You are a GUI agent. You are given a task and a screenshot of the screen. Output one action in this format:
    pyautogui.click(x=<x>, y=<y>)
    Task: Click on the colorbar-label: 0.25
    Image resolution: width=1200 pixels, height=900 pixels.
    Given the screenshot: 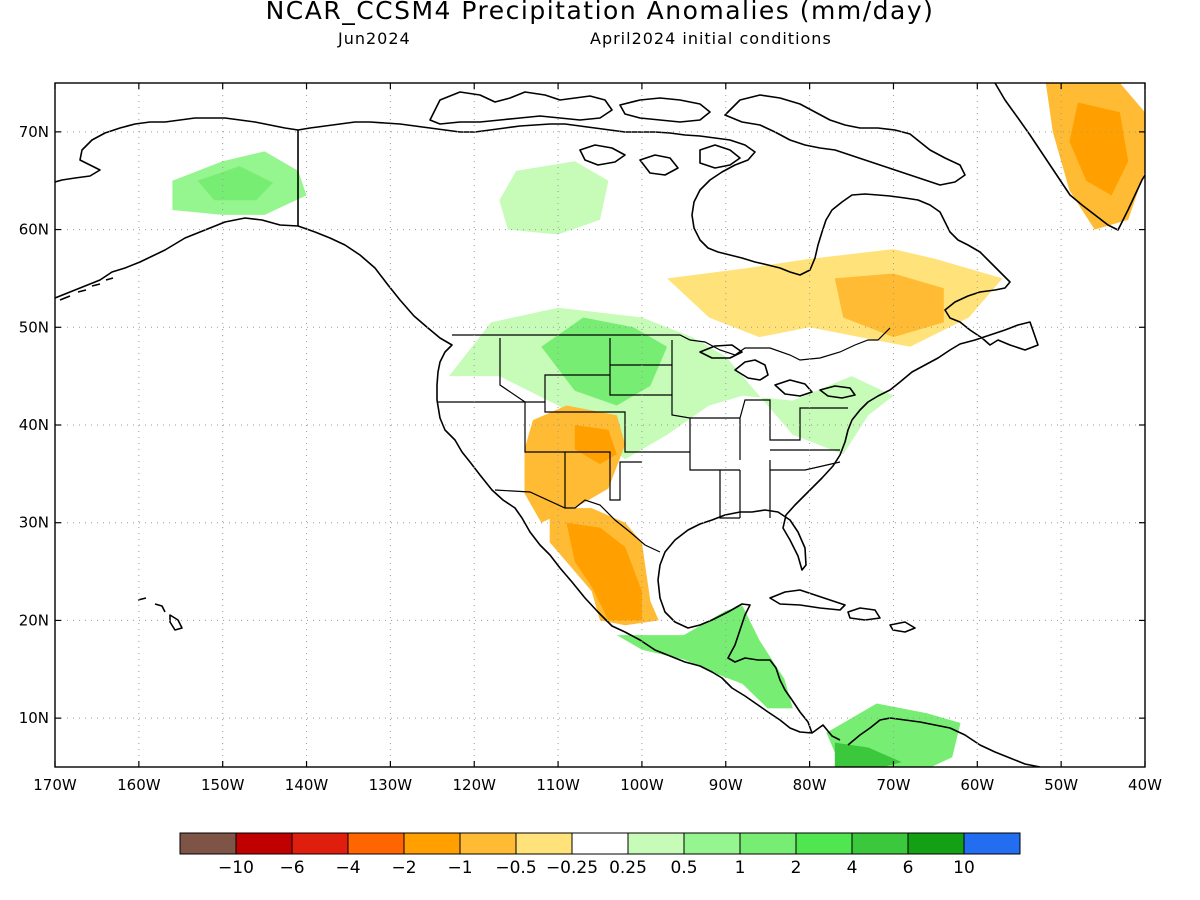 What is the action you would take?
    pyautogui.click(x=628, y=868)
    